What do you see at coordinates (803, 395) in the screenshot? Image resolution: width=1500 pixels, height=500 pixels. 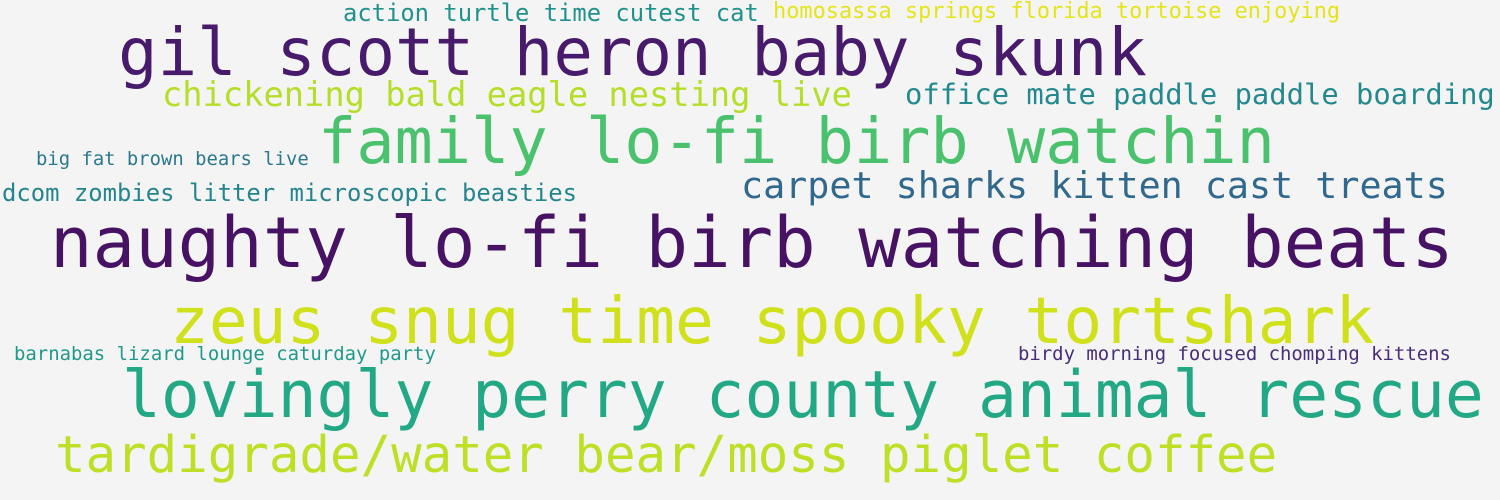 I see `word-lovingly-perry-county-animal-rescue: lovingly perry county animal rescue` at bounding box center [803, 395].